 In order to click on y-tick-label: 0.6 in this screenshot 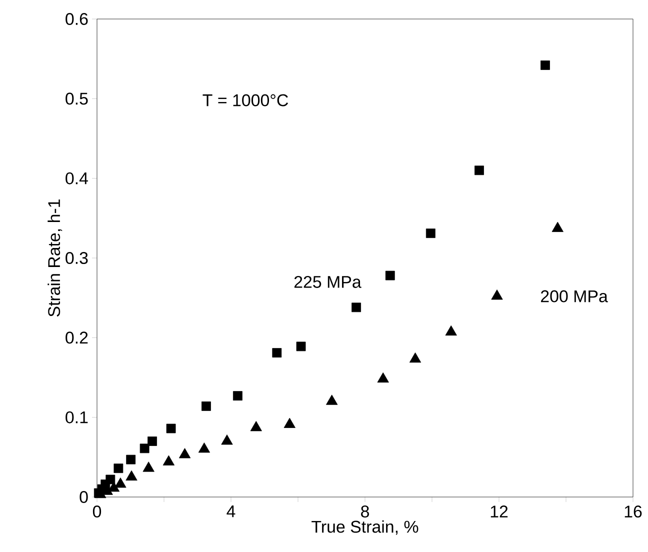, I will do `click(77, 18)`.